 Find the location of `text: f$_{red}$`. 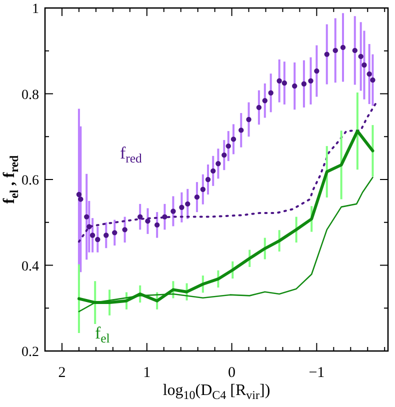

text: f$_{red}$ is located at coordinates (131, 155).